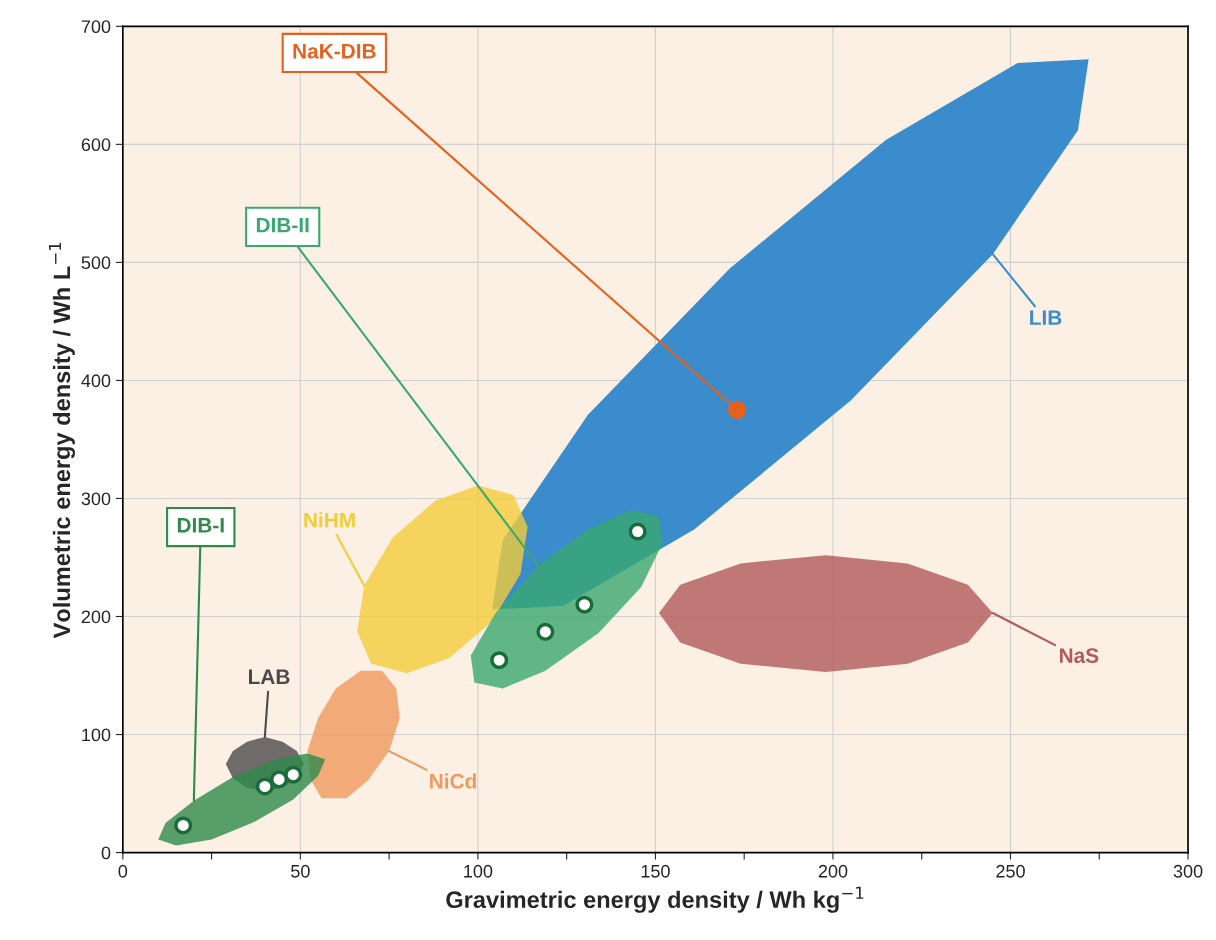 The height and width of the screenshot is (940, 1216). I want to click on text: NiCd, so click(453, 781).